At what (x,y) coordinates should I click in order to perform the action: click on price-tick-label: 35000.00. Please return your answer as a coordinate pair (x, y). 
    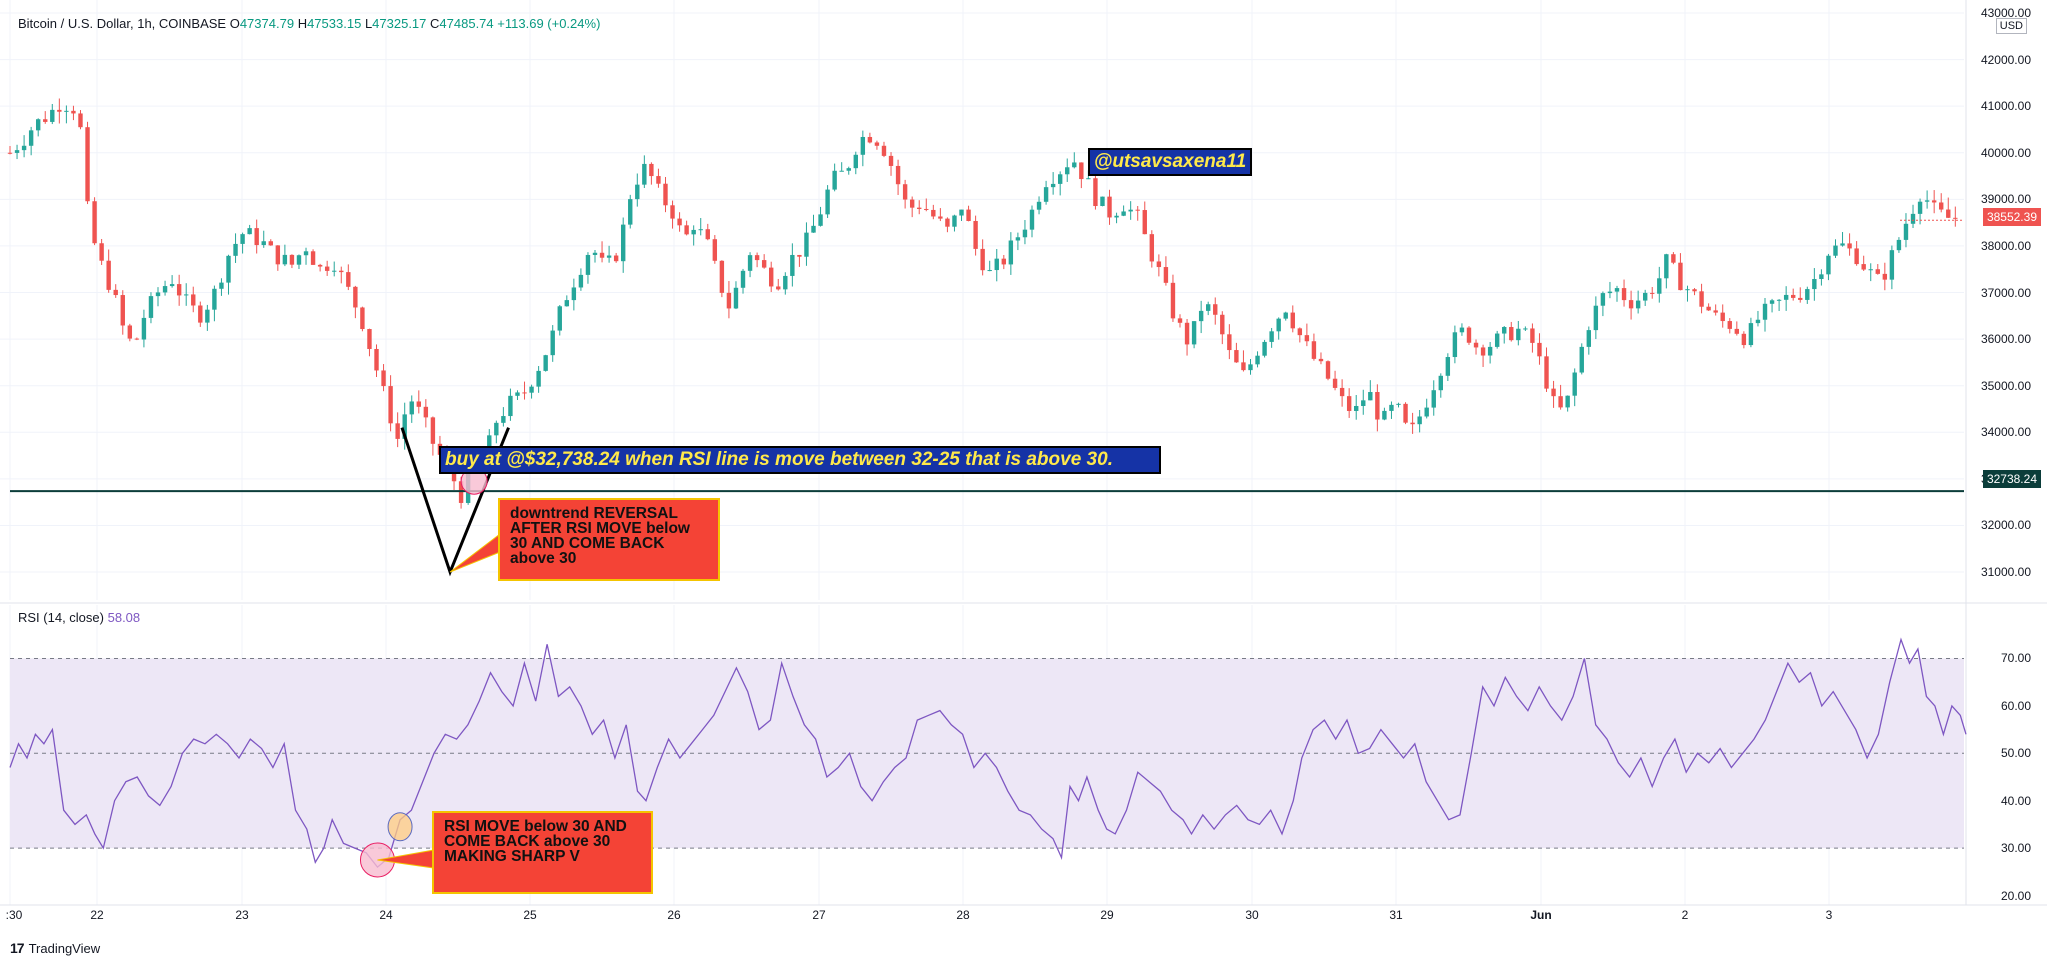
    Looking at the image, I should click on (2005, 385).